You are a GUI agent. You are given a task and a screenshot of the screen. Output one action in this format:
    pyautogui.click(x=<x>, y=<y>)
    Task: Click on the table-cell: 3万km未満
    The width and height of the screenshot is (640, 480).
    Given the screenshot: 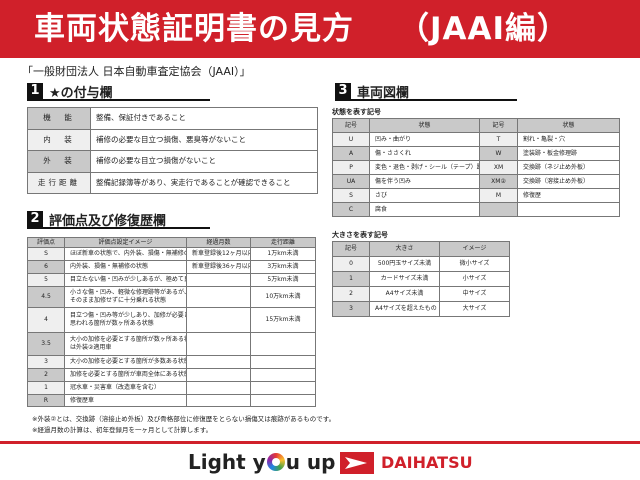 What is the action you would take?
    pyautogui.click(x=283, y=267)
    